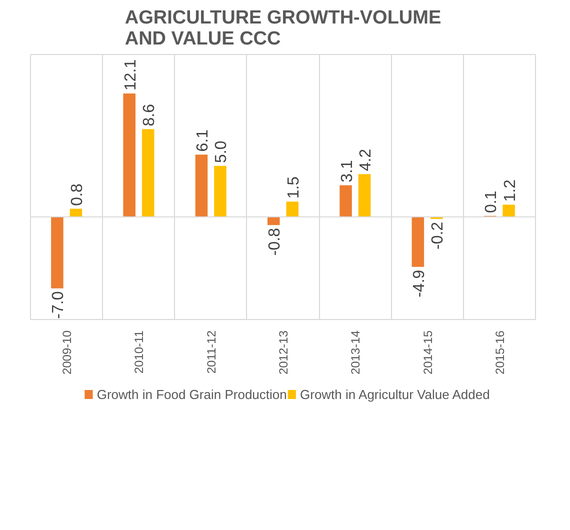 This screenshot has height=530, width=570. Describe the element at coordinates (191, 394) in the screenshot. I see `legend-label: Growth in Food Grain Production` at that location.